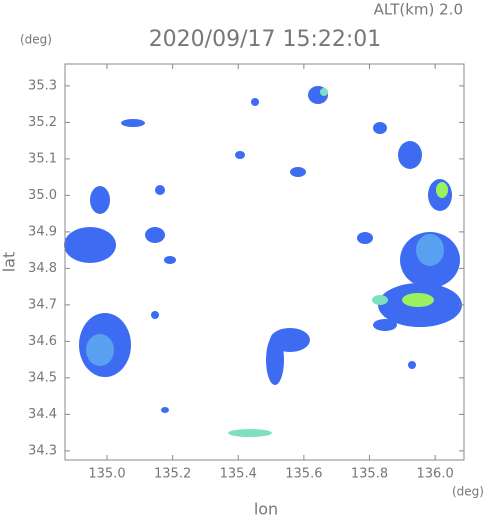 Image resolution: width=491 pixels, height=521 pixels. I want to click on y-tick-label: 34.3, so click(42, 450).